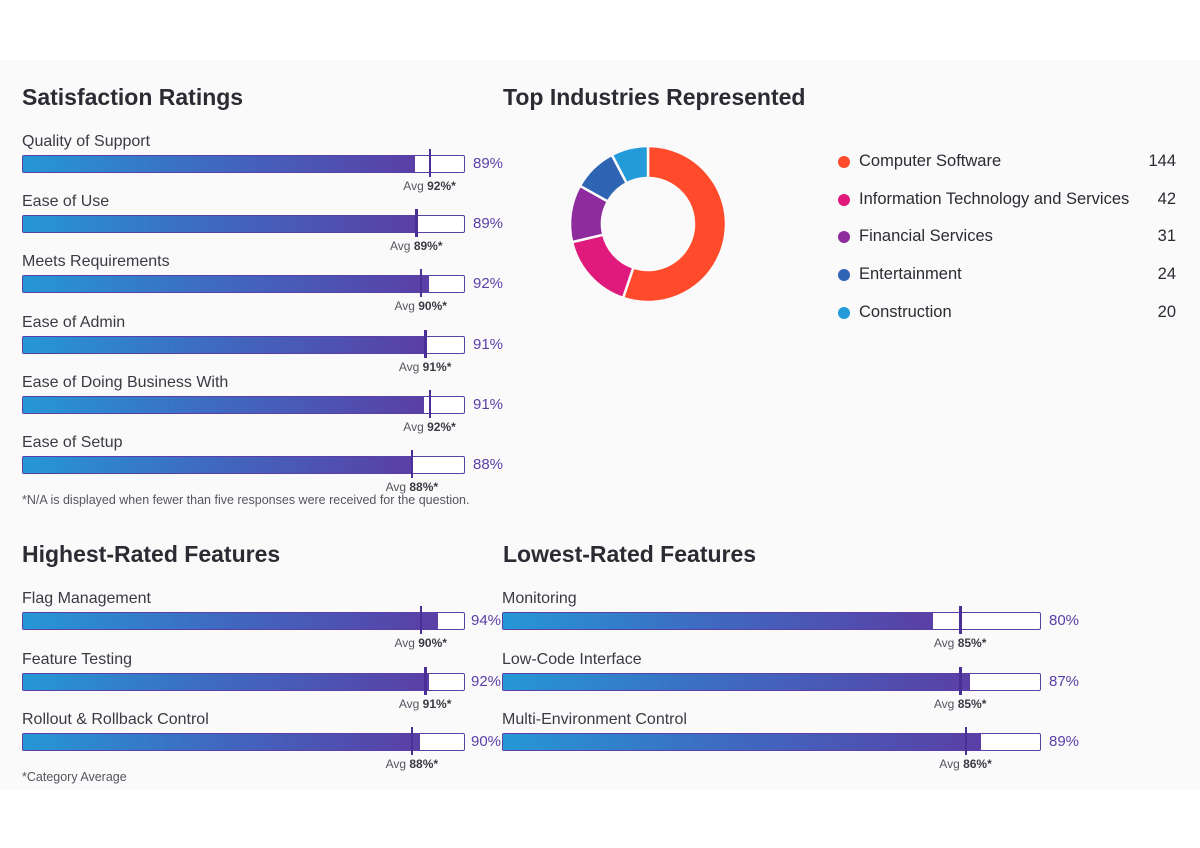 This screenshot has width=1200, height=848. I want to click on rating-value: 90%, so click(486, 741).